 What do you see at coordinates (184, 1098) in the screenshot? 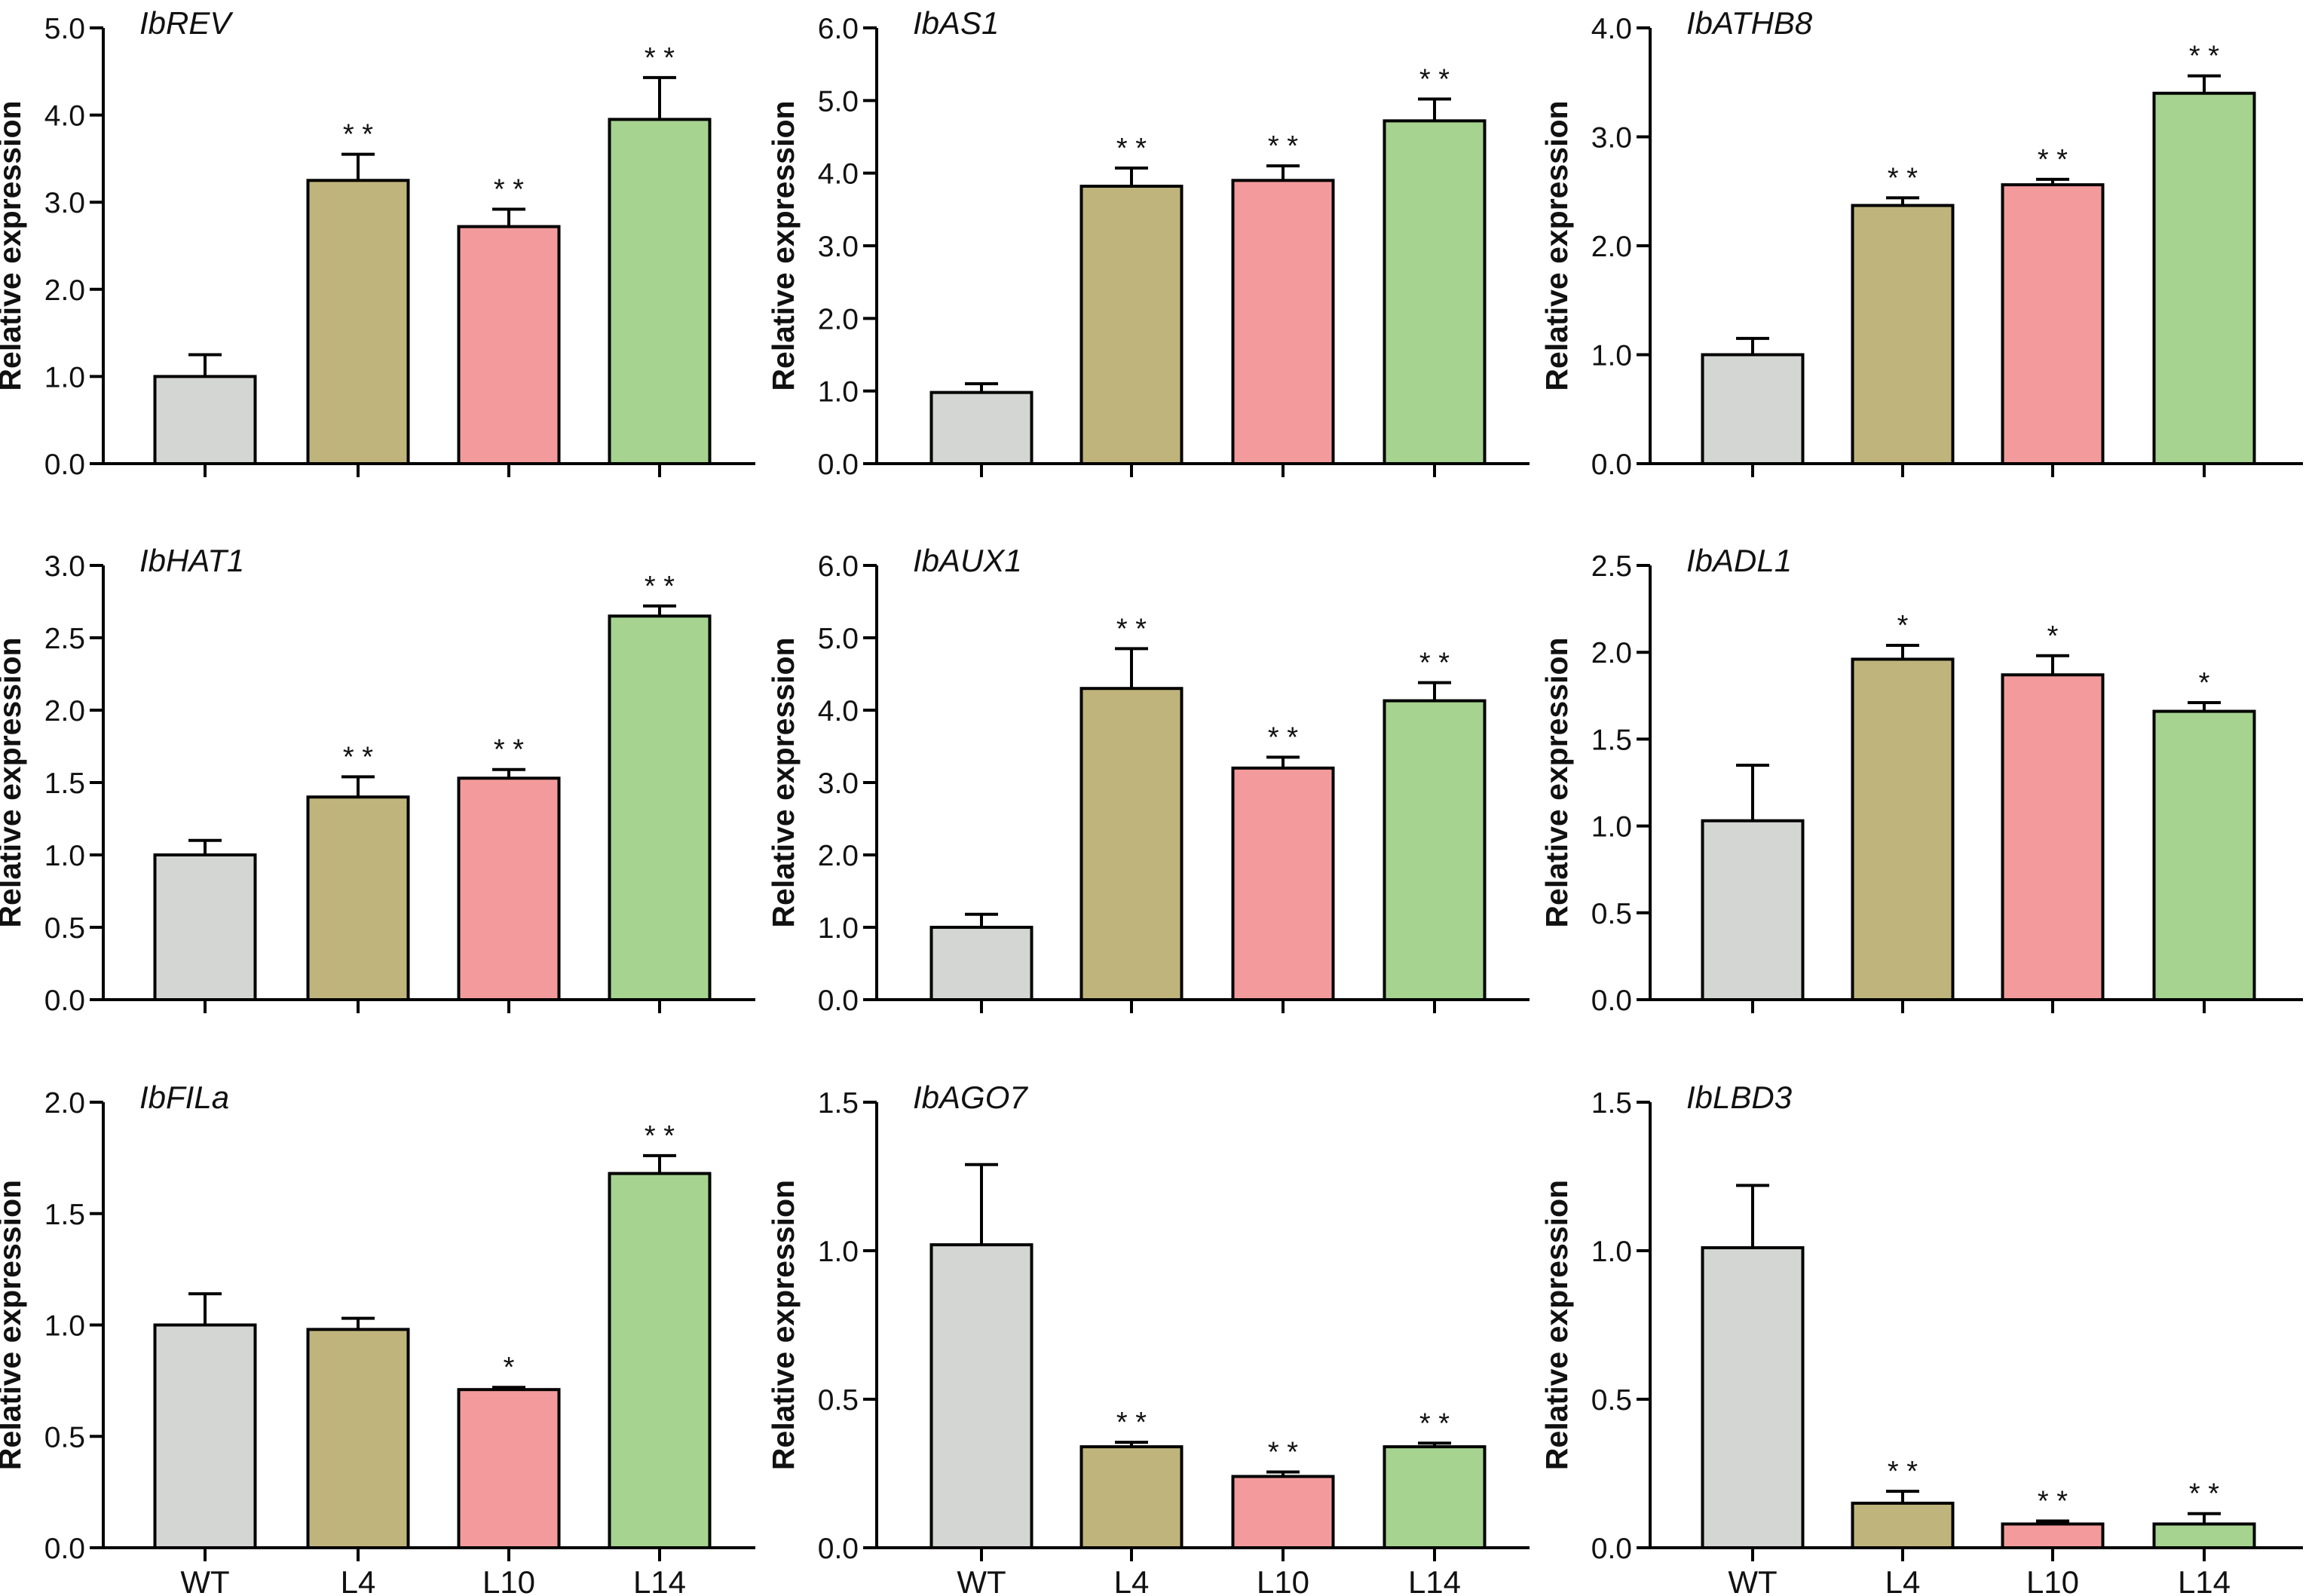
I see `panel-title: IbFILa` at bounding box center [184, 1098].